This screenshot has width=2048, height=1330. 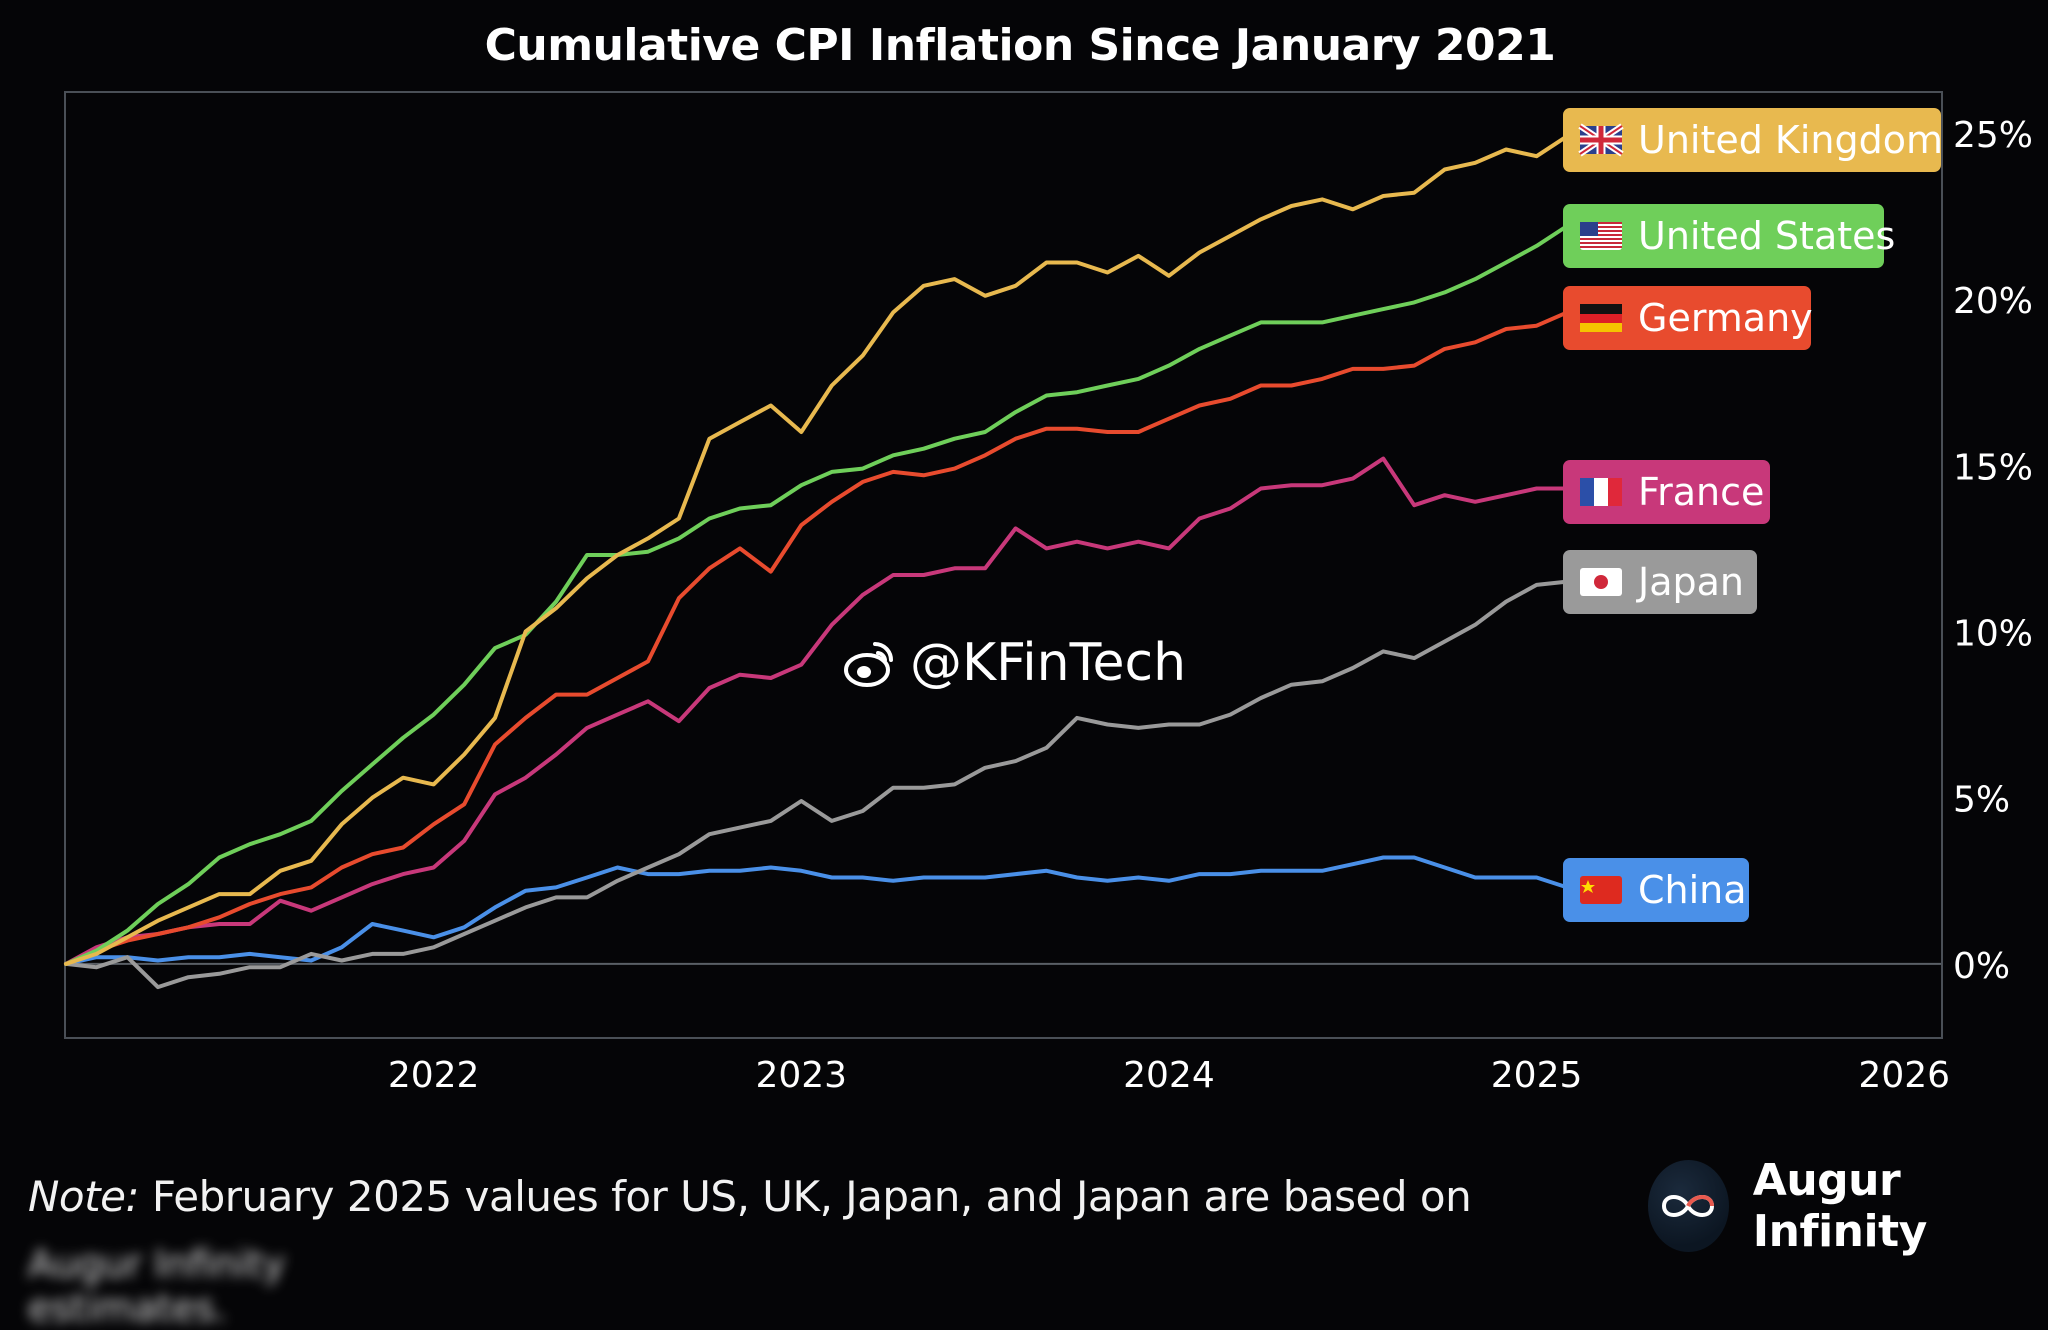 What do you see at coordinates (1692, 890) in the screenshot?
I see `legend-label-text: China` at bounding box center [1692, 890].